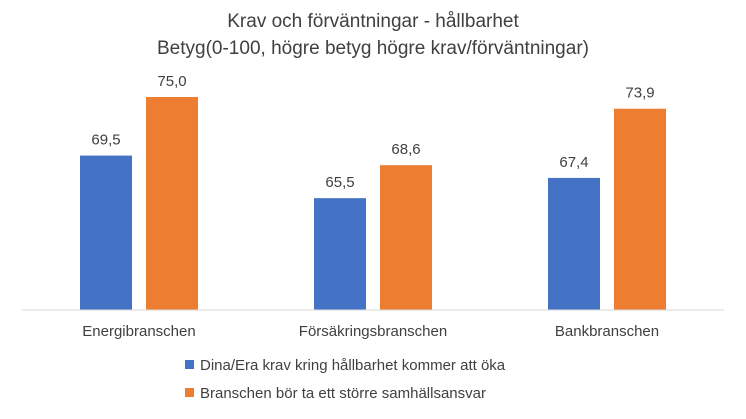 The image size is (746, 419). What do you see at coordinates (373, 21) in the screenshot?
I see `chart-title: Krav och förväntningar - hållbarhet` at bounding box center [373, 21].